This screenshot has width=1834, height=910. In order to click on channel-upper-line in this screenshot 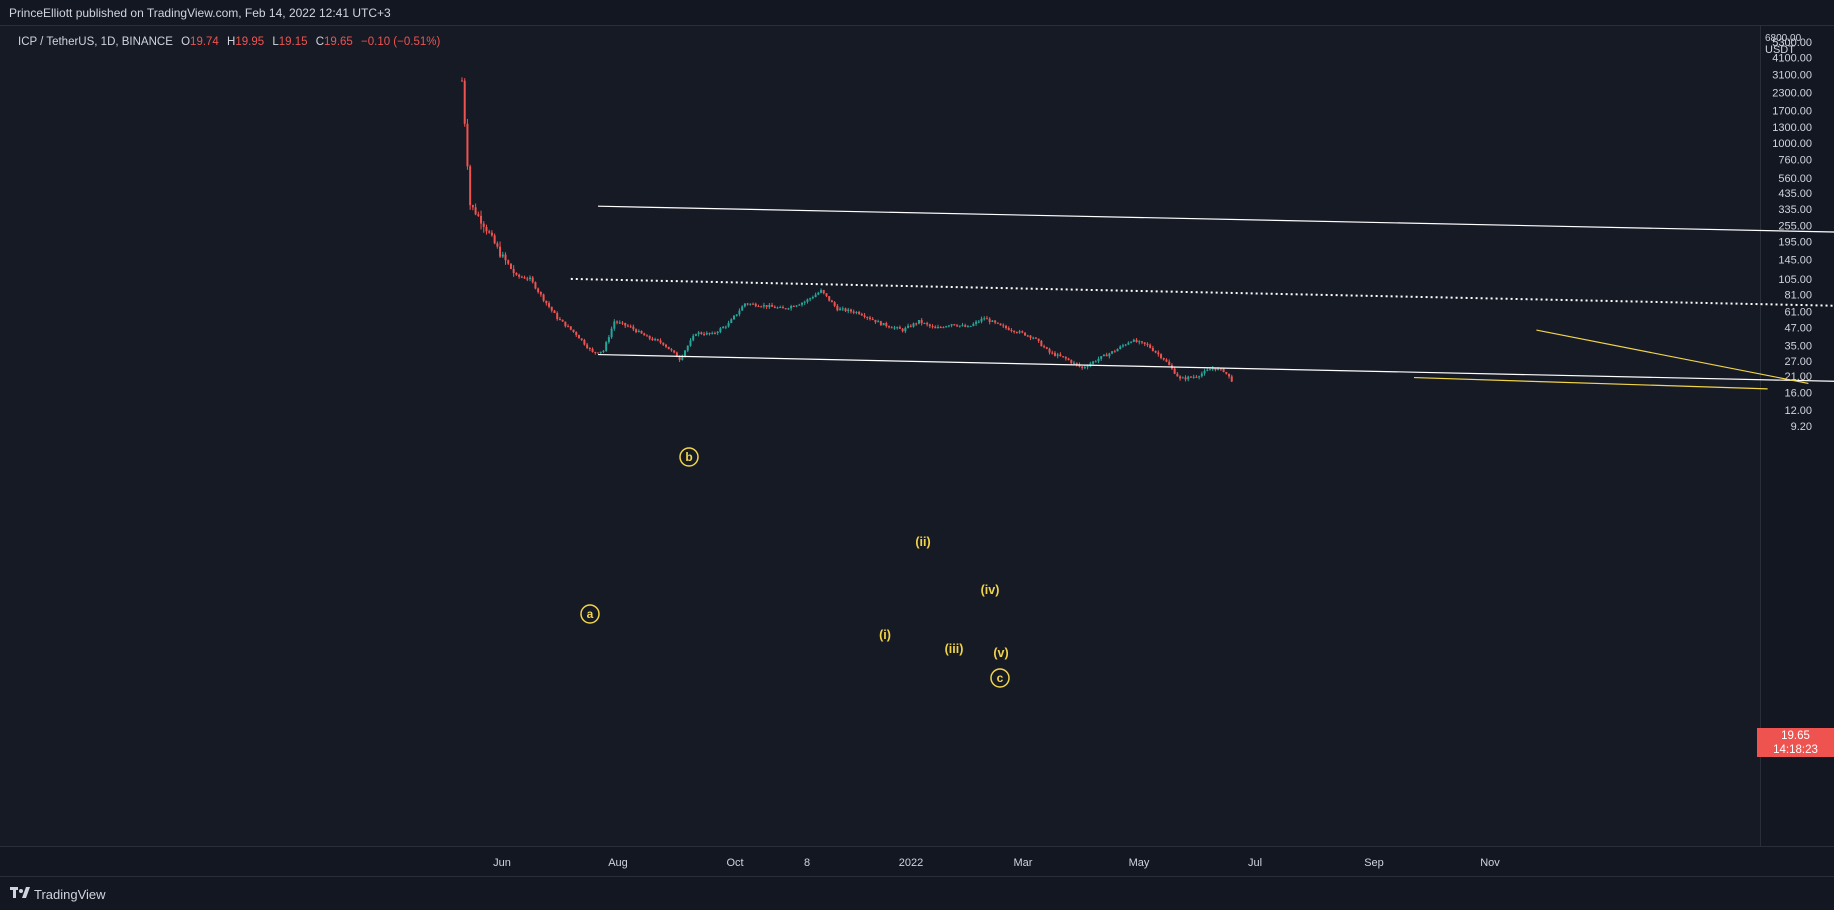, I will do `click(1215, 231)`.